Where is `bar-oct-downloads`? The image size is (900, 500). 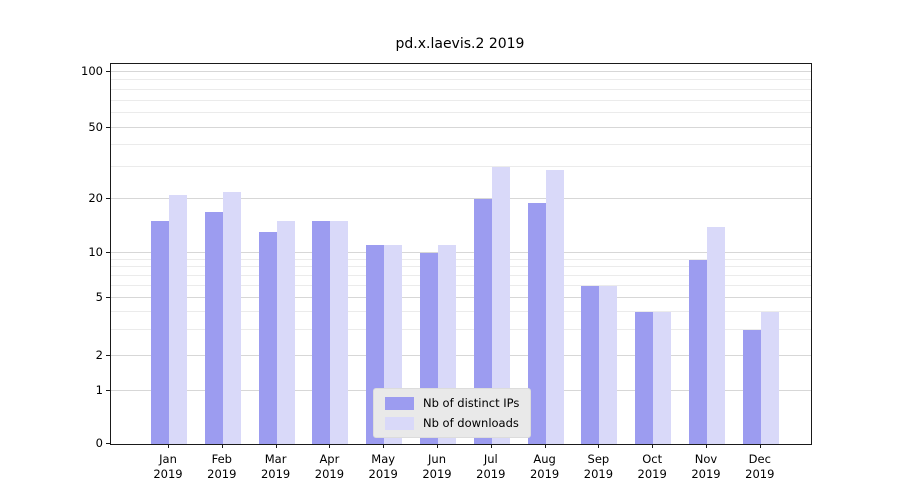 bar-oct-downloads is located at coordinates (662, 378).